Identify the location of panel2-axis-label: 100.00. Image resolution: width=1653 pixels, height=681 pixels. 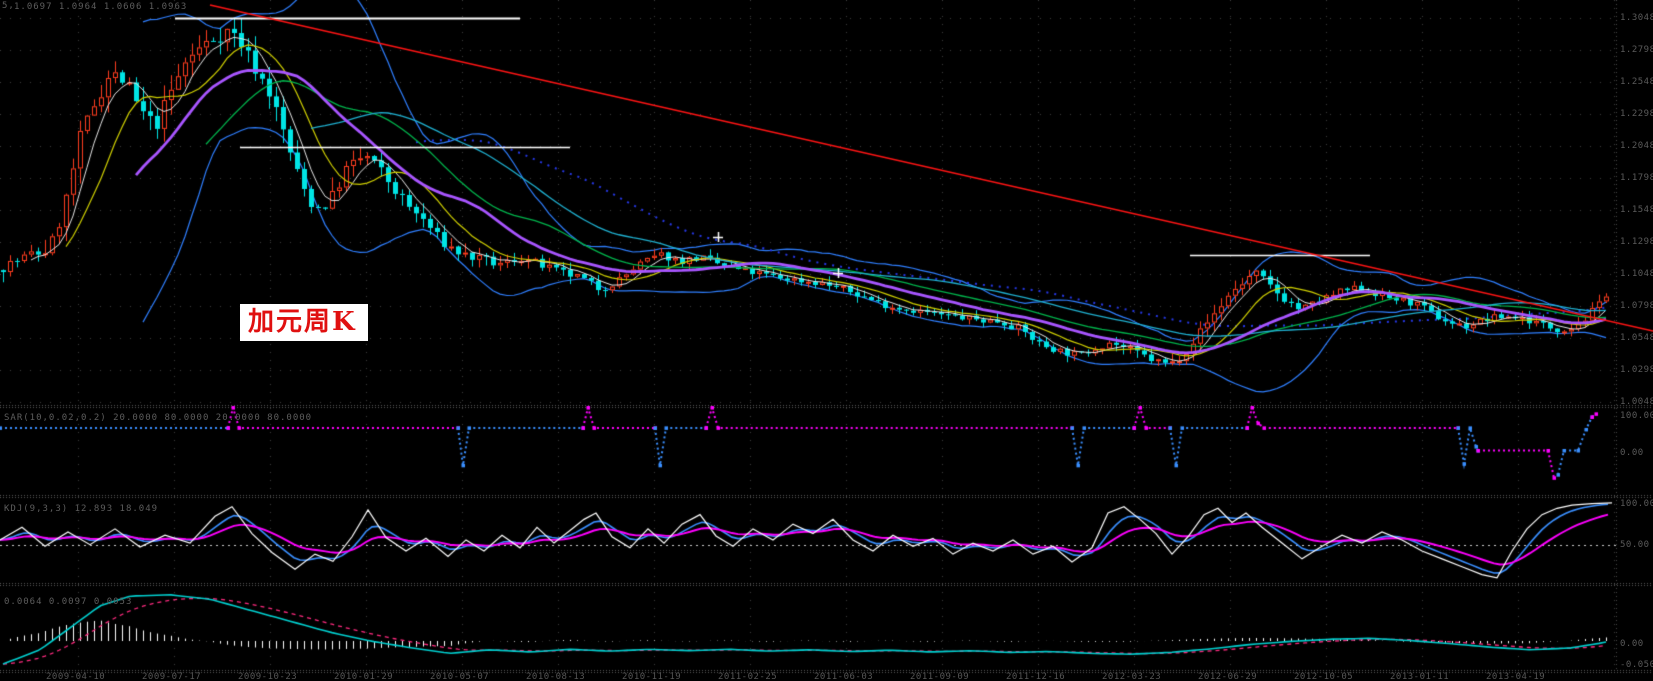
(1636, 416).